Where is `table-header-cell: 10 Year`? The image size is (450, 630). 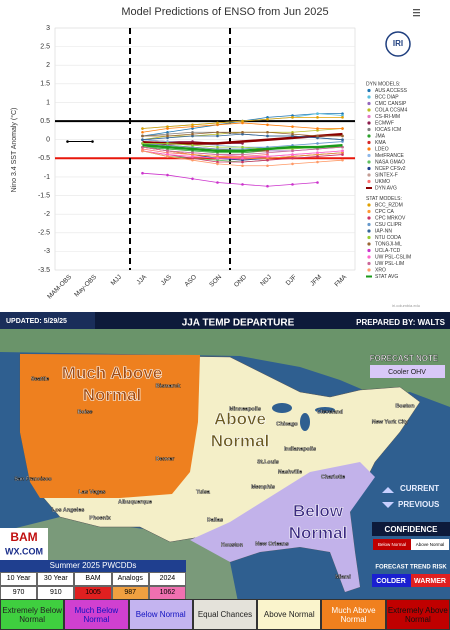 table-header-cell: 10 Year is located at coordinates (19, 579).